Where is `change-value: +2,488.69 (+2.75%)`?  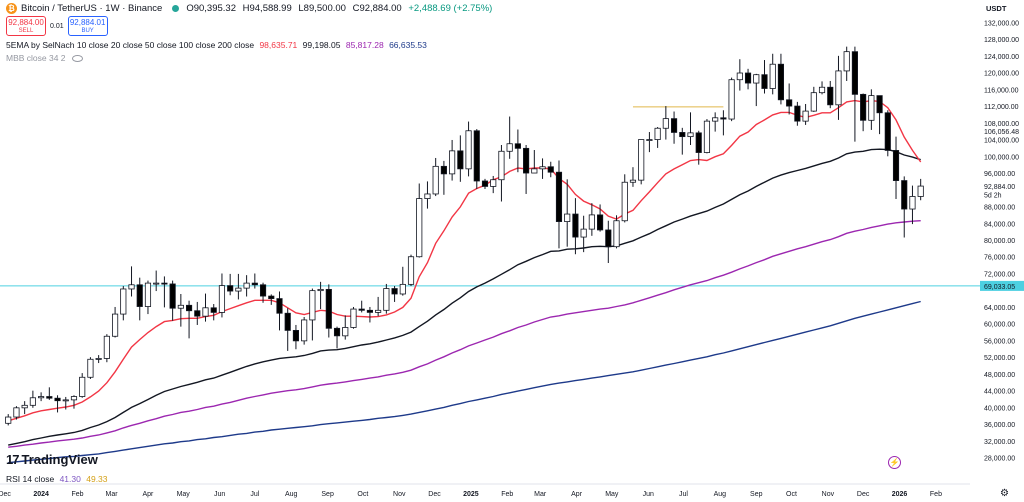
change-value: +2,488.69 (+2.75%) is located at coordinates (450, 8).